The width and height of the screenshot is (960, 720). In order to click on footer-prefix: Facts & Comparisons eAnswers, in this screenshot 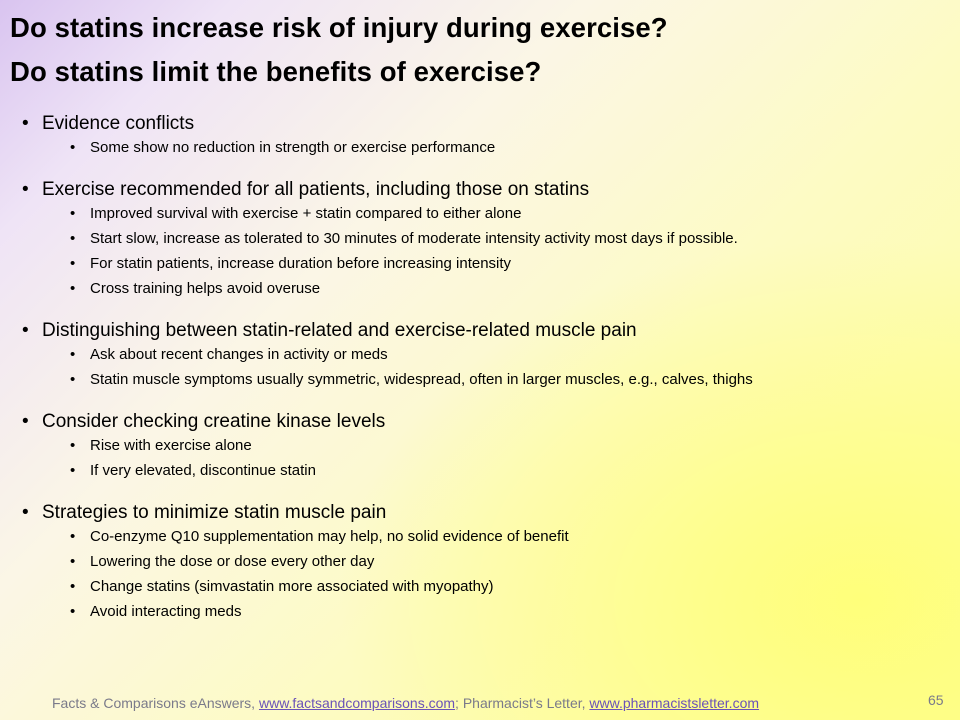, I will do `click(155, 703)`.